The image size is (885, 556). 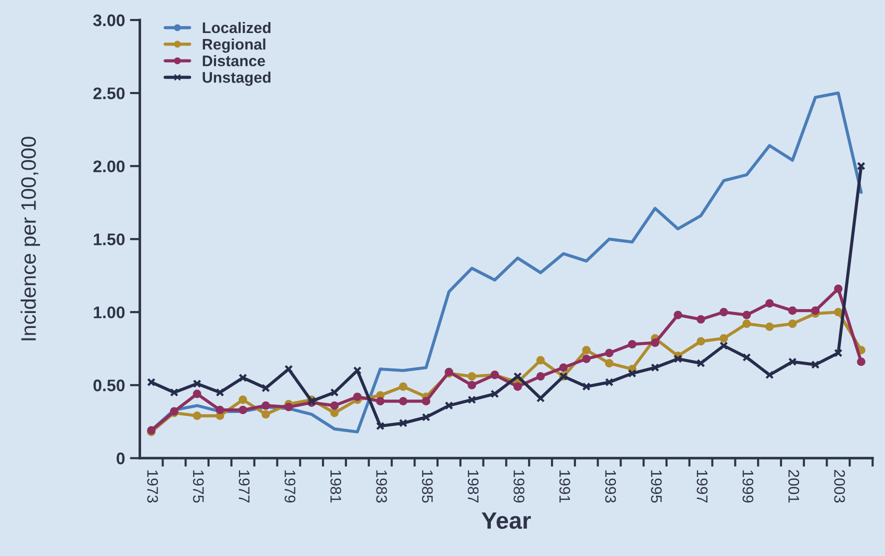 What do you see at coordinates (120, 458) in the screenshot?
I see `y-tick-label: 0` at bounding box center [120, 458].